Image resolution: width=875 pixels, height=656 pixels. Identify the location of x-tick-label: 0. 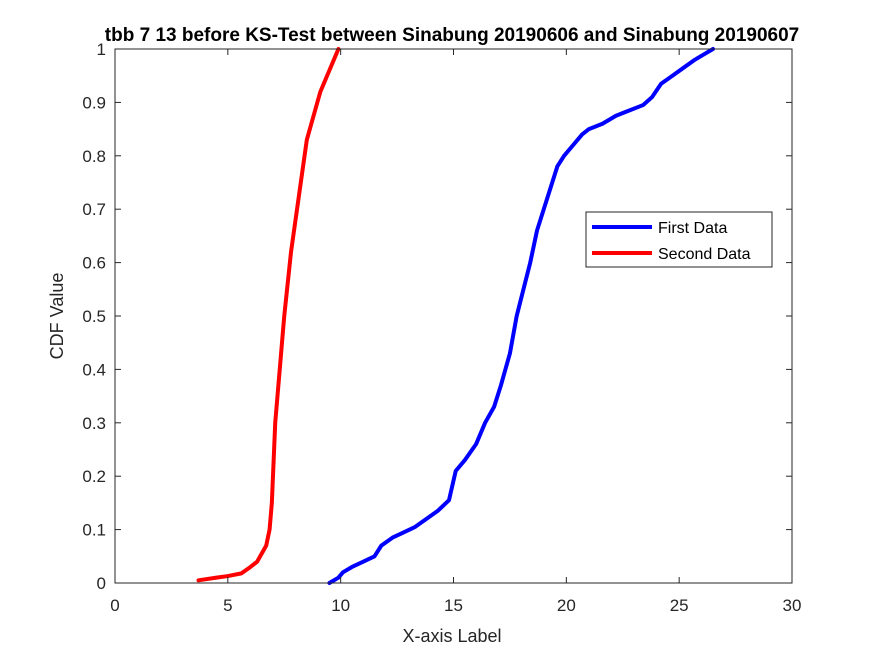
(114, 605).